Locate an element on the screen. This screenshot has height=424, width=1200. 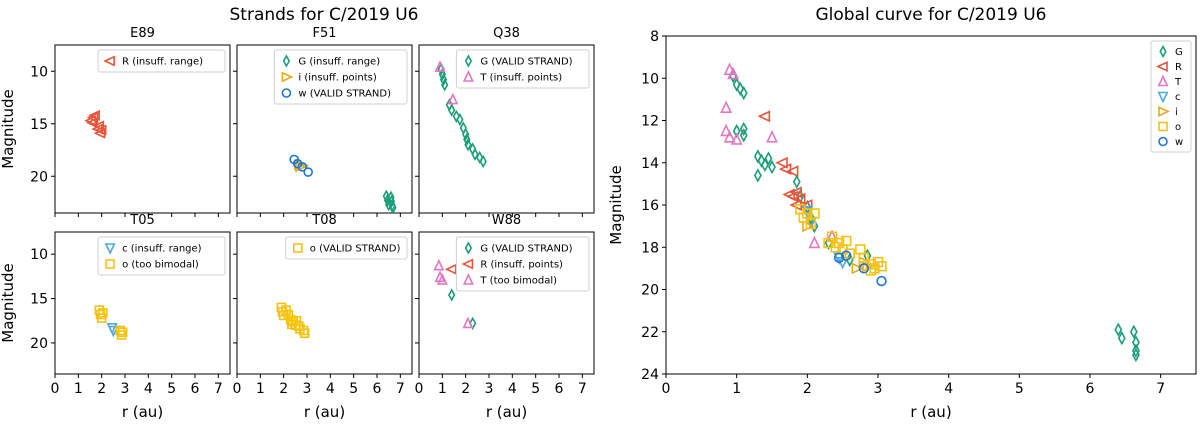
legend-label: c (insuff. range) is located at coordinates (162, 249).